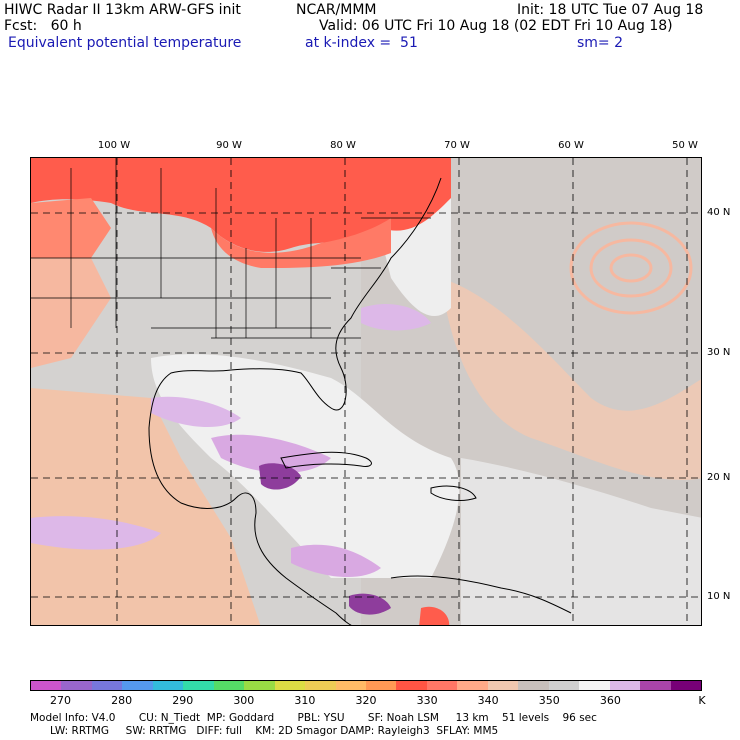 This screenshot has height=740, width=740. I want to click on lat-label-30n: 30 N, so click(719, 352).